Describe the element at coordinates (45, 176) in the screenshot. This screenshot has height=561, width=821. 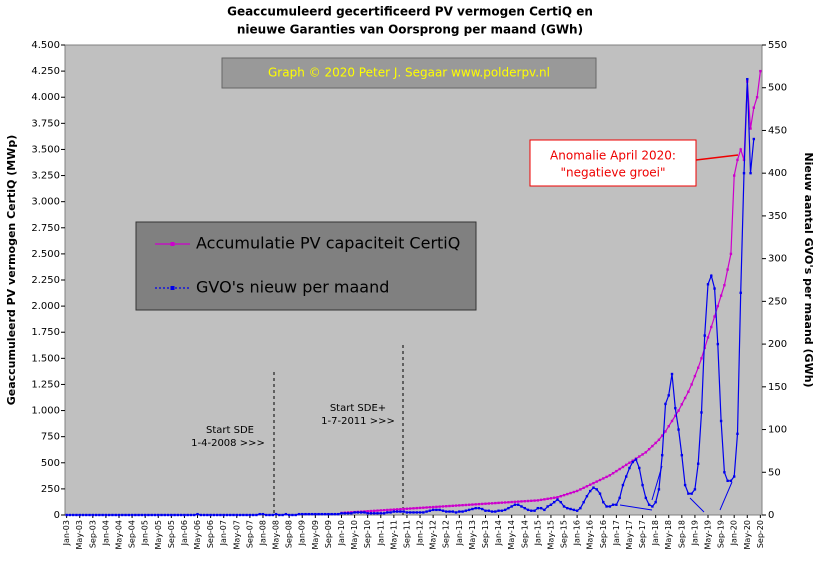
I see `y-tick-label: 3.250` at that location.